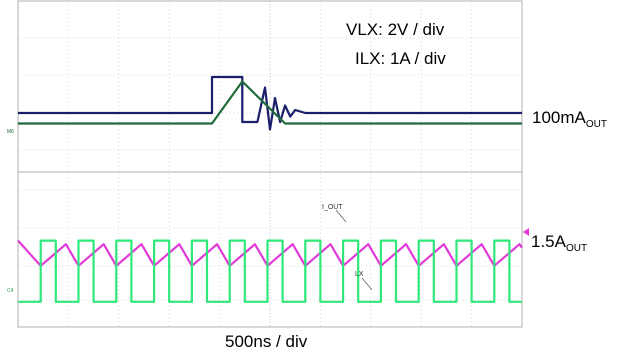 The image size is (626, 356). Describe the element at coordinates (559, 117) in the screenshot. I see `load-step-main-text: 100mA` at that location.